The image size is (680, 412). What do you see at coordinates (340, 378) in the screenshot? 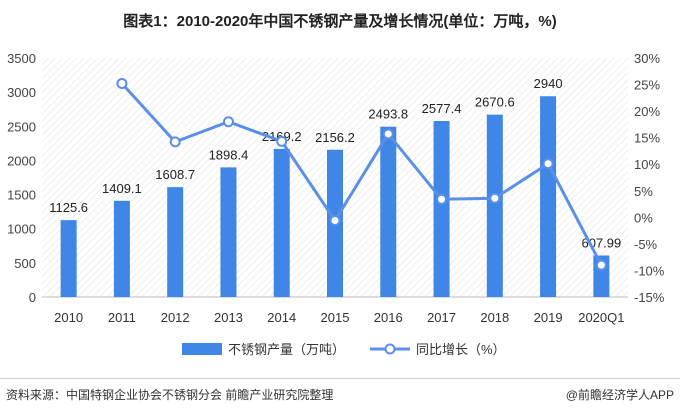
I see `divider` at bounding box center [340, 378].